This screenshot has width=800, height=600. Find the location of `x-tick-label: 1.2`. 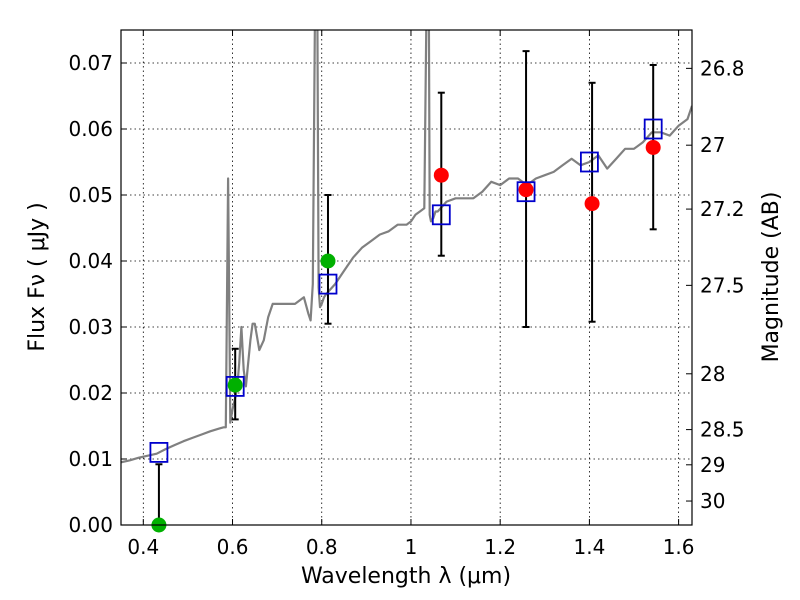

x-tick-label: 1.2 is located at coordinates (500, 547).